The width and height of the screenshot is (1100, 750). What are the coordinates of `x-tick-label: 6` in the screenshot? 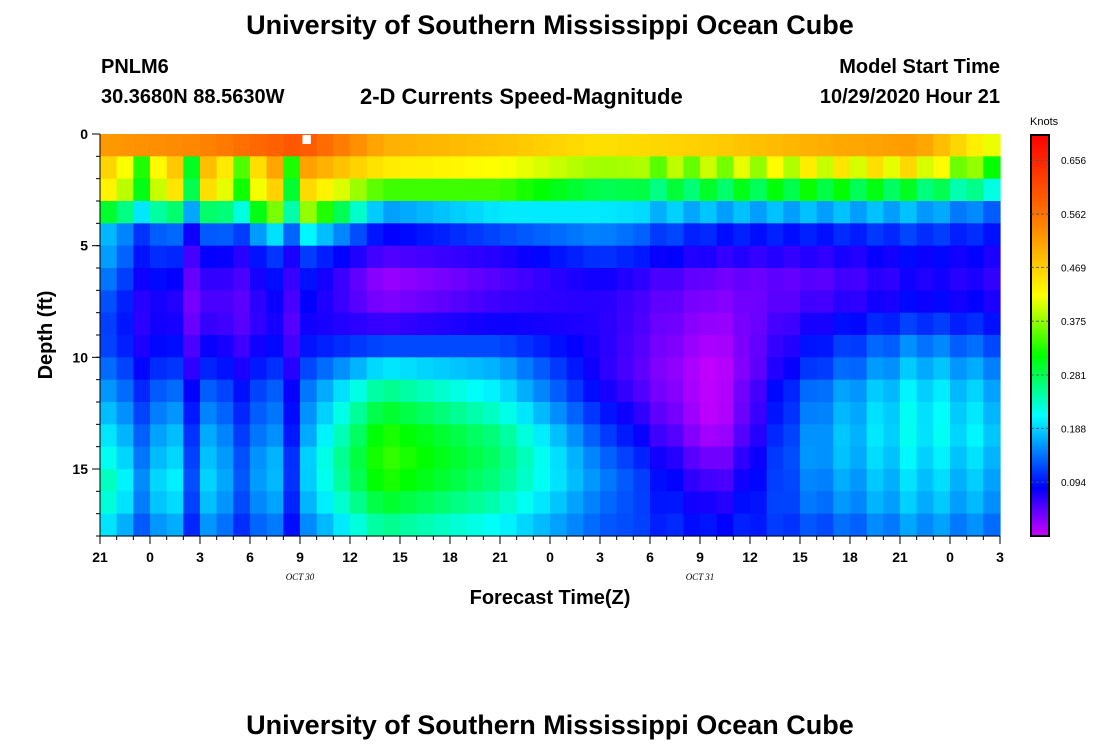 It's located at (250, 557).